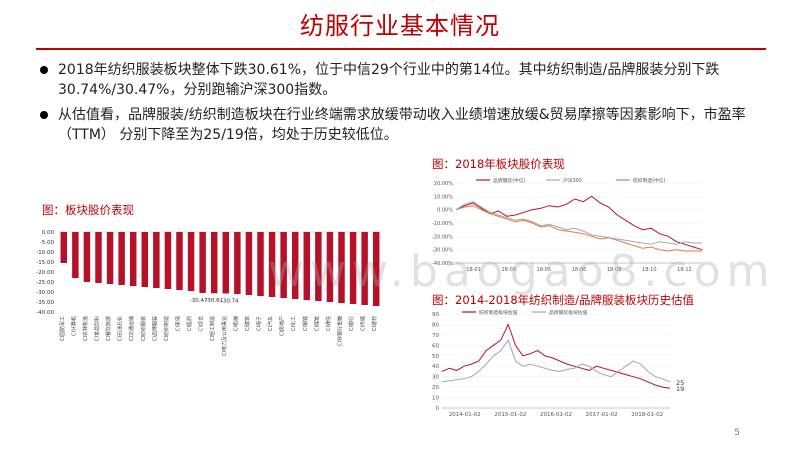 Image resolution: width=800 pixels, height=450 pixels. I want to click on y-tick-label: -20.00%, so click(442, 237).